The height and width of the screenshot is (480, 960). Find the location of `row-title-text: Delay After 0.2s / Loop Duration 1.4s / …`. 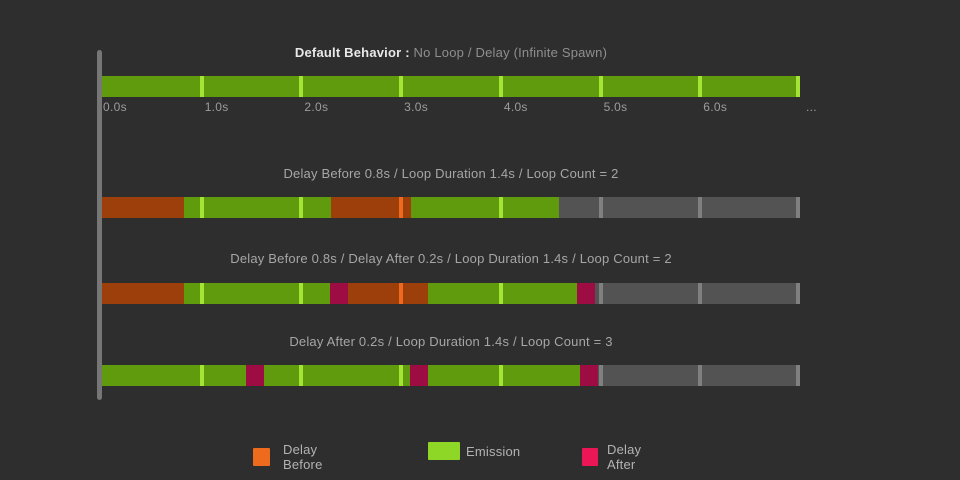

row-title-text: Delay After 0.2s / Loop Duration 1.4s / … is located at coordinates (451, 341).